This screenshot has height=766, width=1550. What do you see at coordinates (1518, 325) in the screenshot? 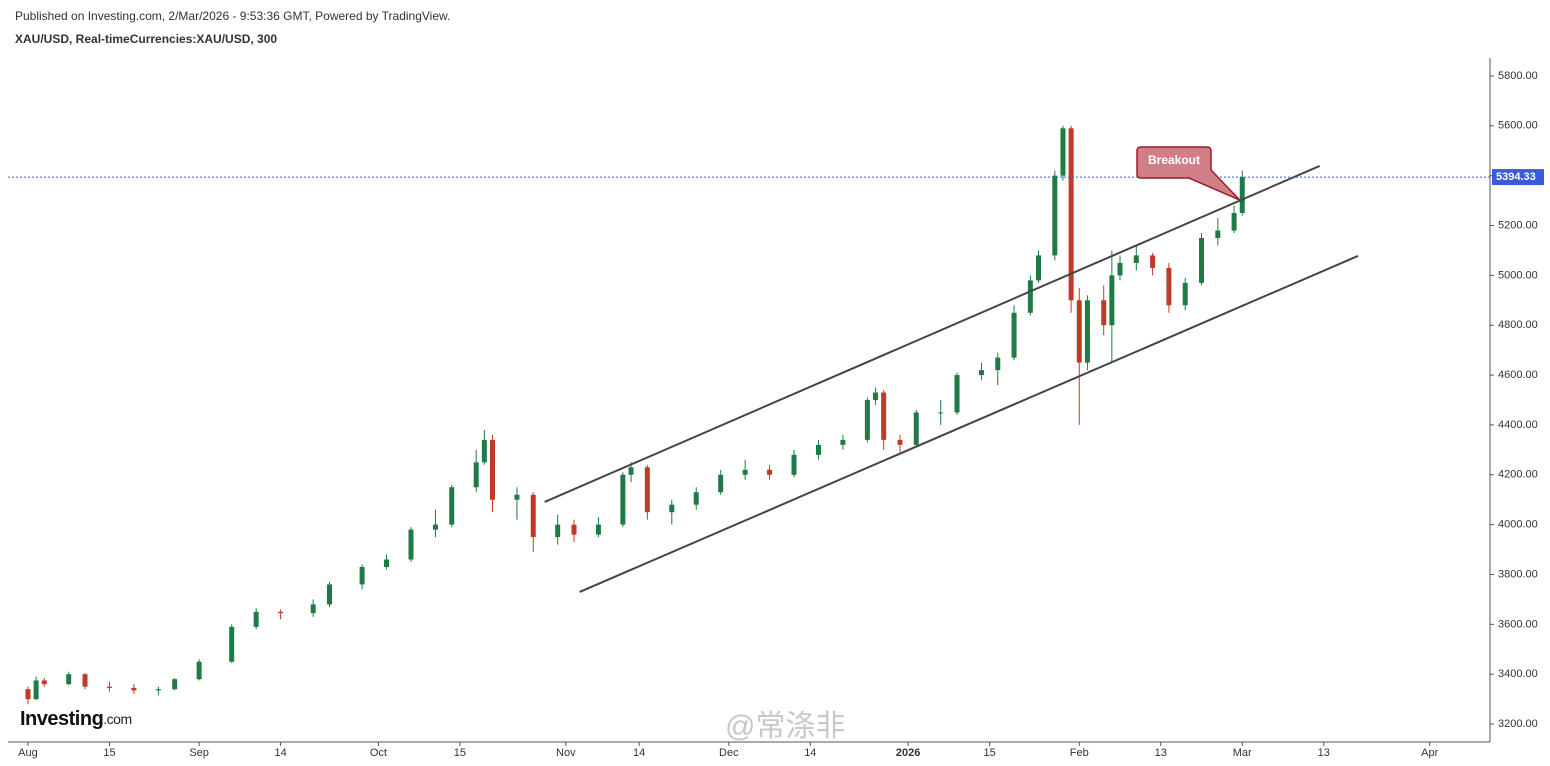
I see `y-tick-label: 4800.00` at bounding box center [1518, 325].